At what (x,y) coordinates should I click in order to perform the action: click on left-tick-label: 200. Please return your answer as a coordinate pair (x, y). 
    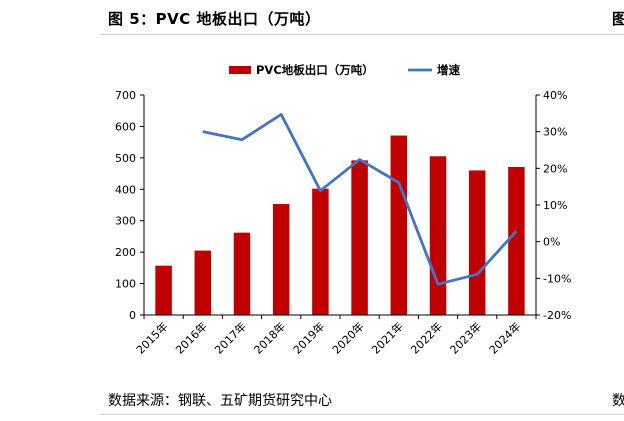
    Looking at the image, I should click on (125, 252).